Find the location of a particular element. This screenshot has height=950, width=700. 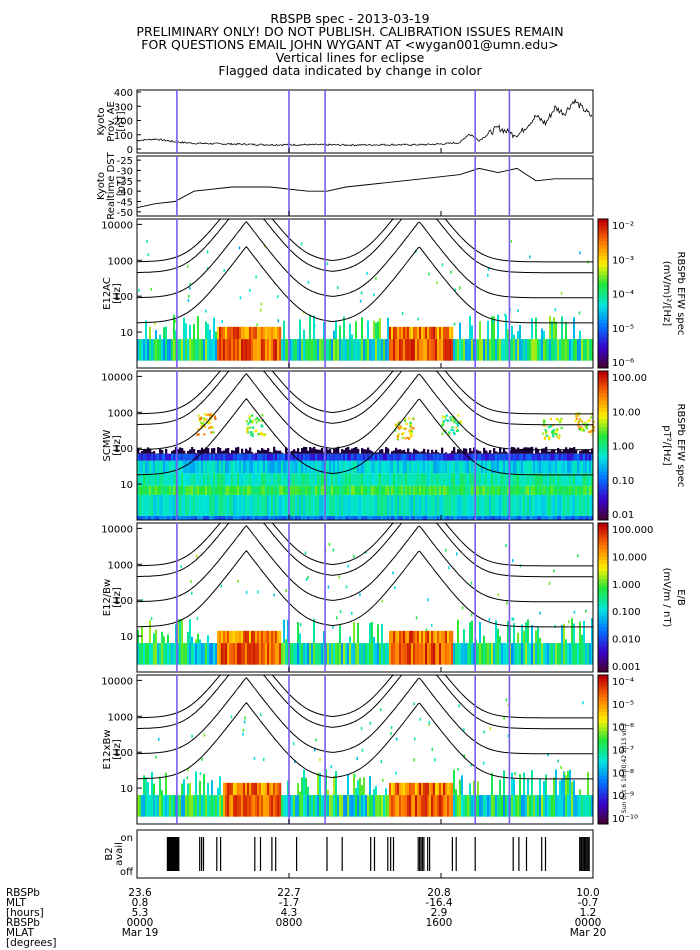

e12xbw-colorbar is located at coordinates (603, 749).